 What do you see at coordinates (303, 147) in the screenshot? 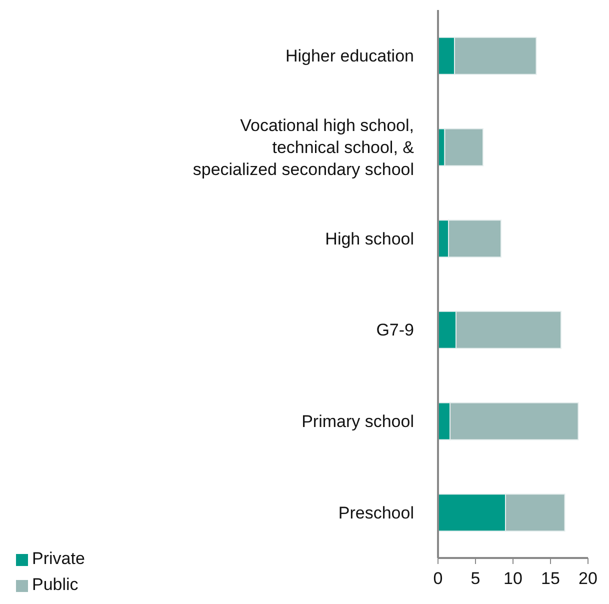
I see `y-tick-label: Vocational high school, technical school, & specialized secondary school` at bounding box center [303, 147].